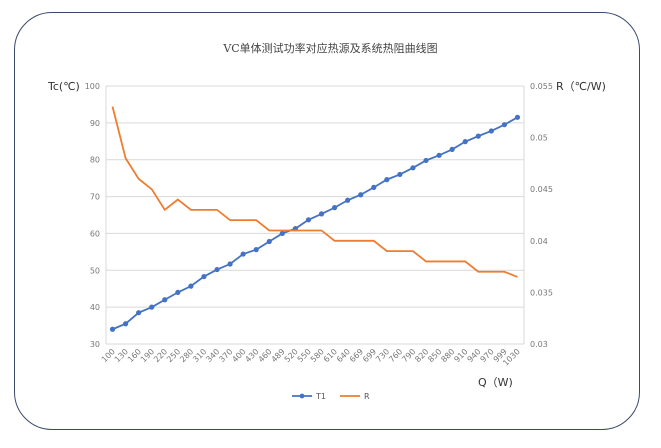 Image resolution: width=661 pixels, height=448 pixels. Describe the element at coordinates (320, 396) in the screenshot. I see `legend-label-T1: T1` at that location.